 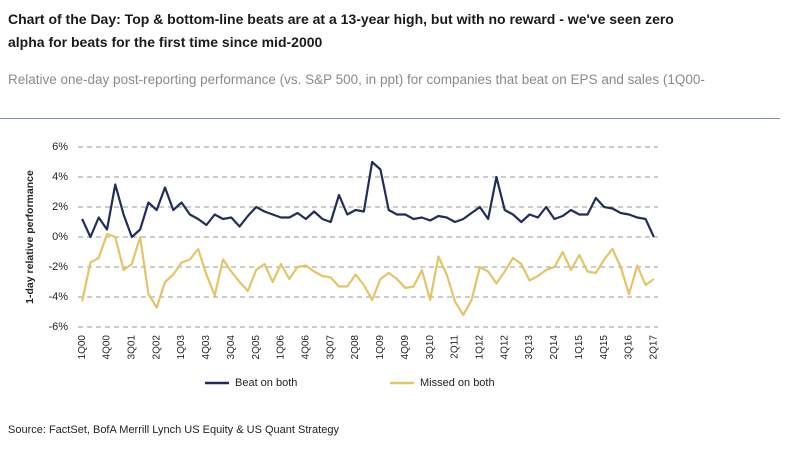 What do you see at coordinates (455, 347) in the screenshot?
I see `x-tick-label: 2Q11` at bounding box center [455, 347].